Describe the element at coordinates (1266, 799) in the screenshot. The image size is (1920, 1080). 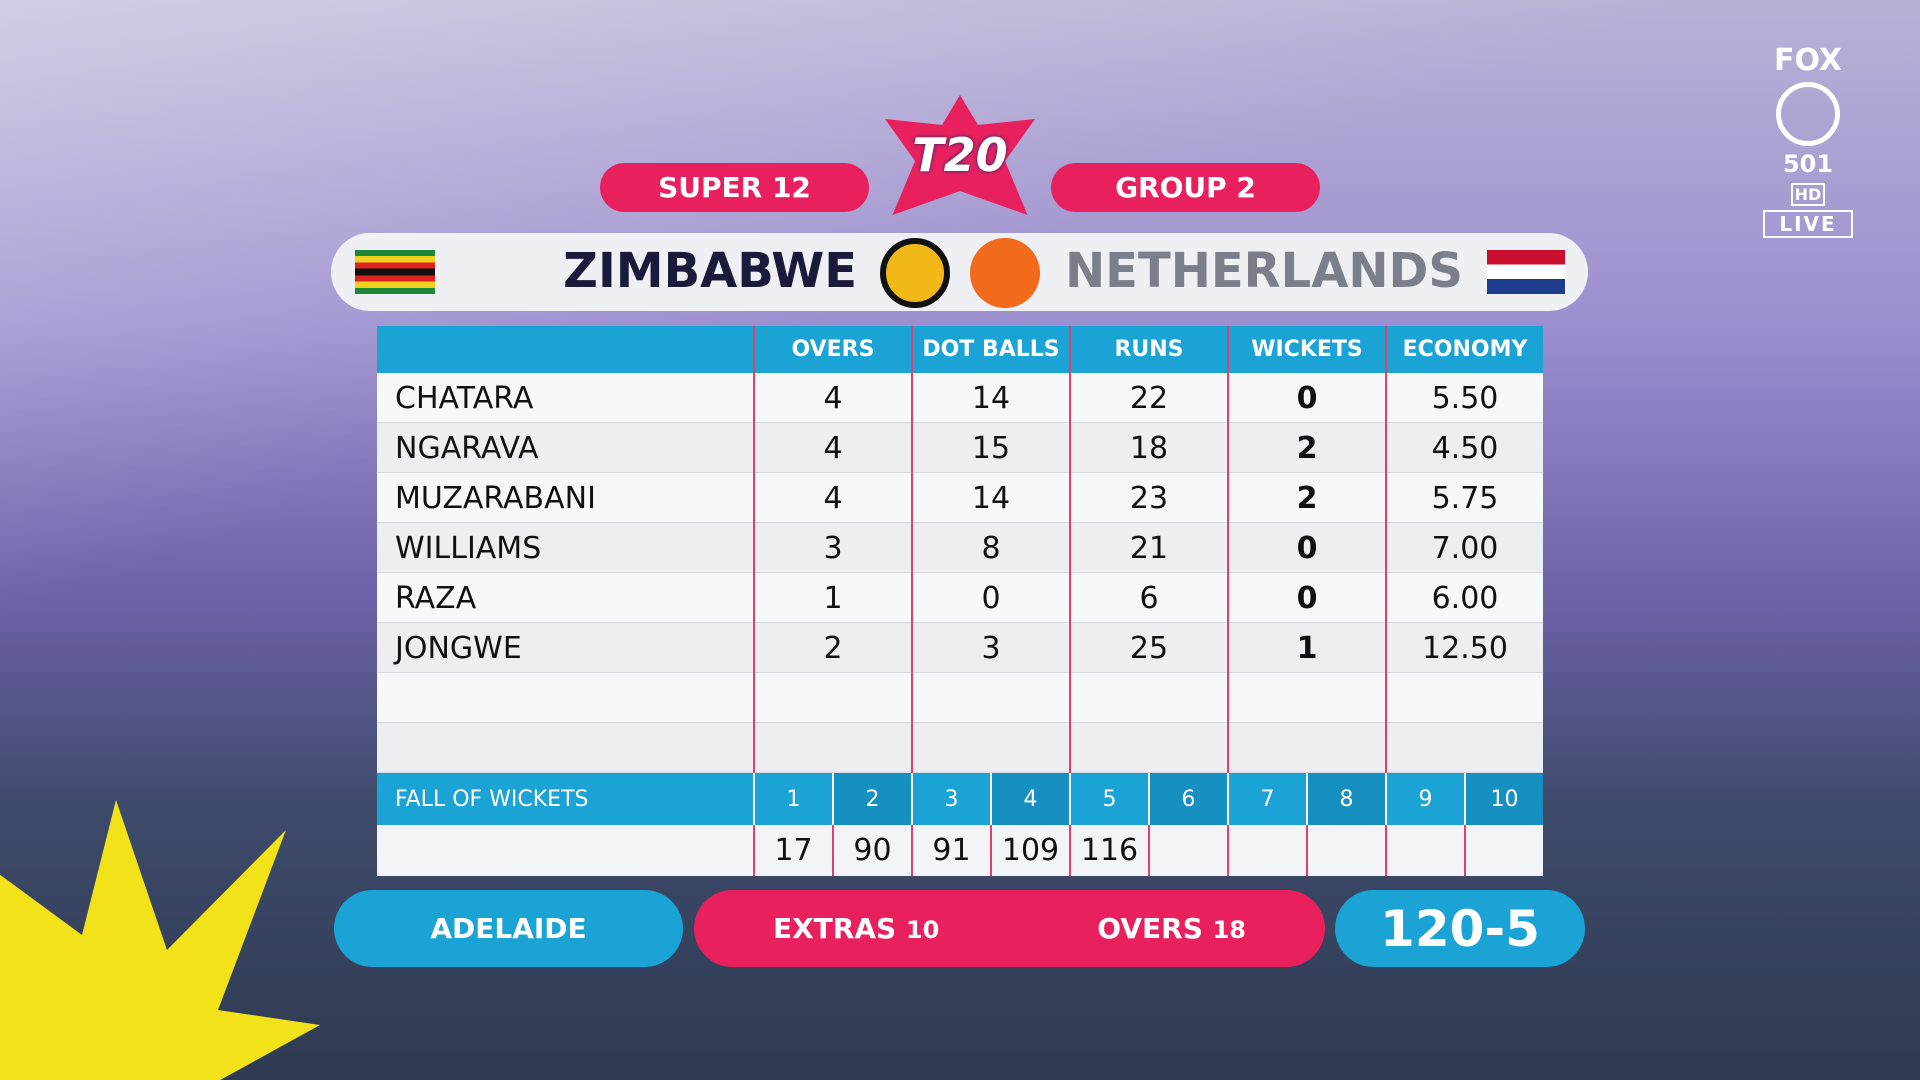
I see `fow-wicket: 7` at that location.